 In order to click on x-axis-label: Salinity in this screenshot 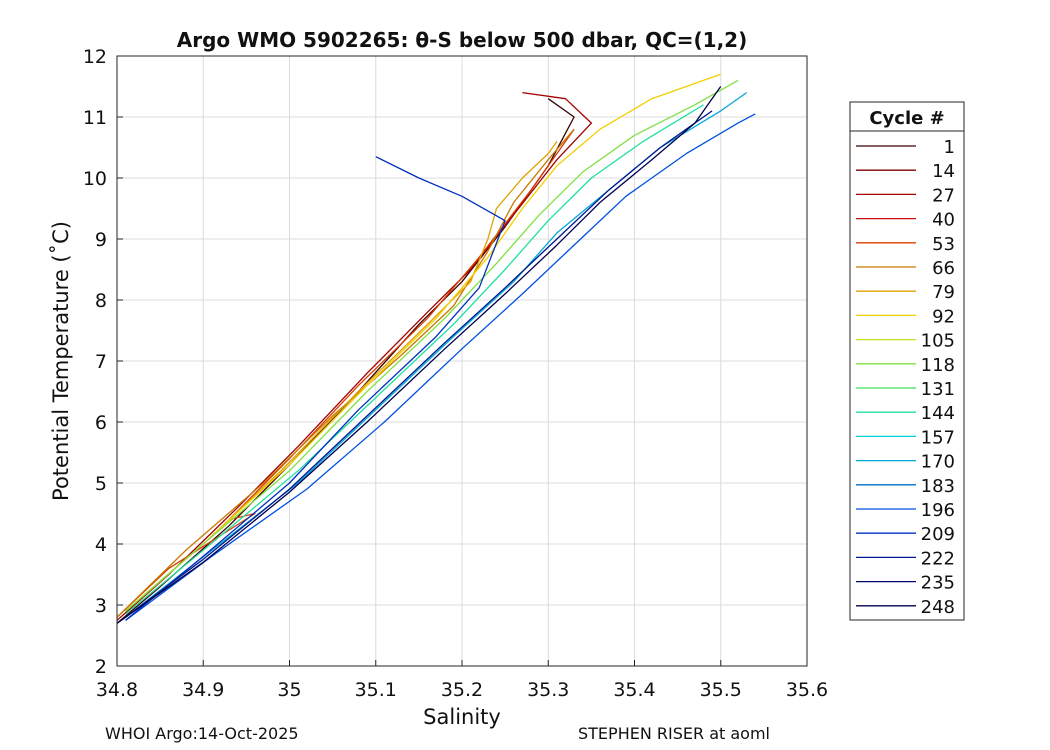, I will do `click(462, 717)`.